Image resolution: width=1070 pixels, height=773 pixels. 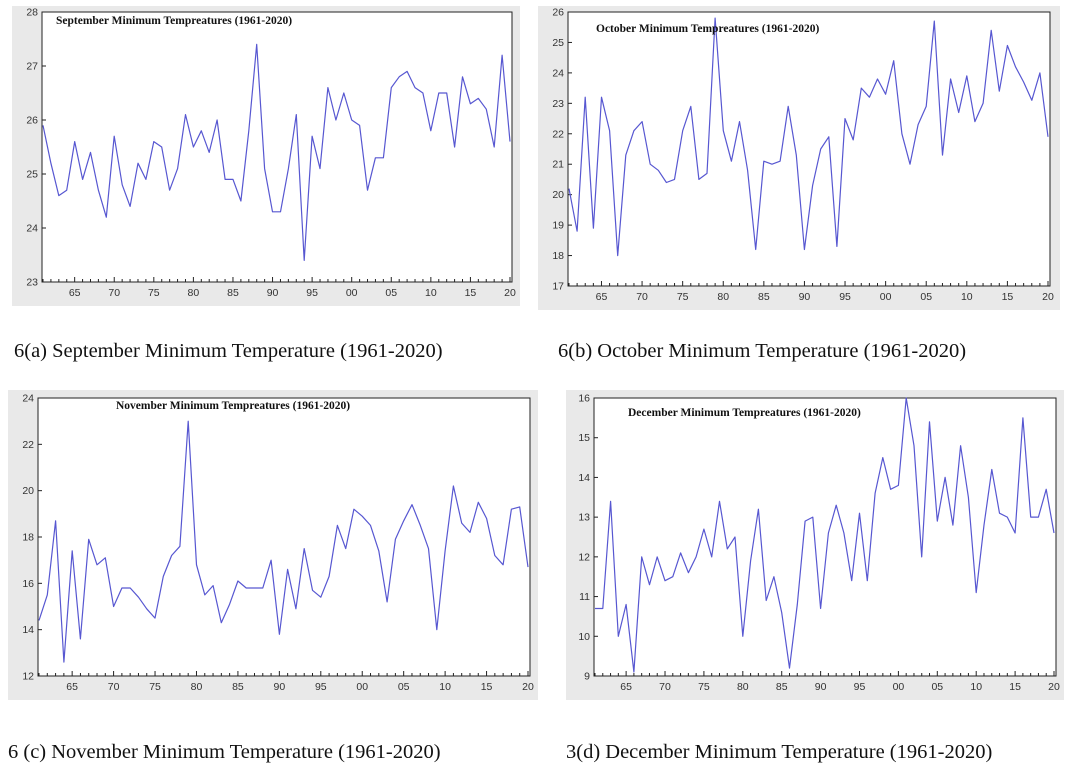 What do you see at coordinates (584, 518) in the screenshot?
I see `y-tick-label: 13` at bounding box center [584, 518].